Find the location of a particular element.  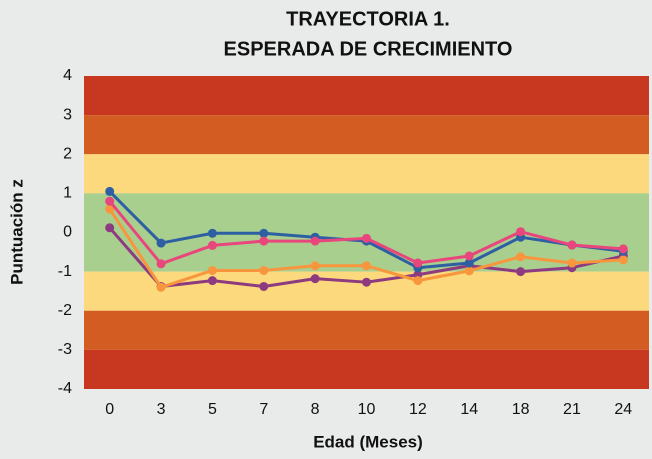

x-tick-label: 0 is located at coordinates (109, 409).